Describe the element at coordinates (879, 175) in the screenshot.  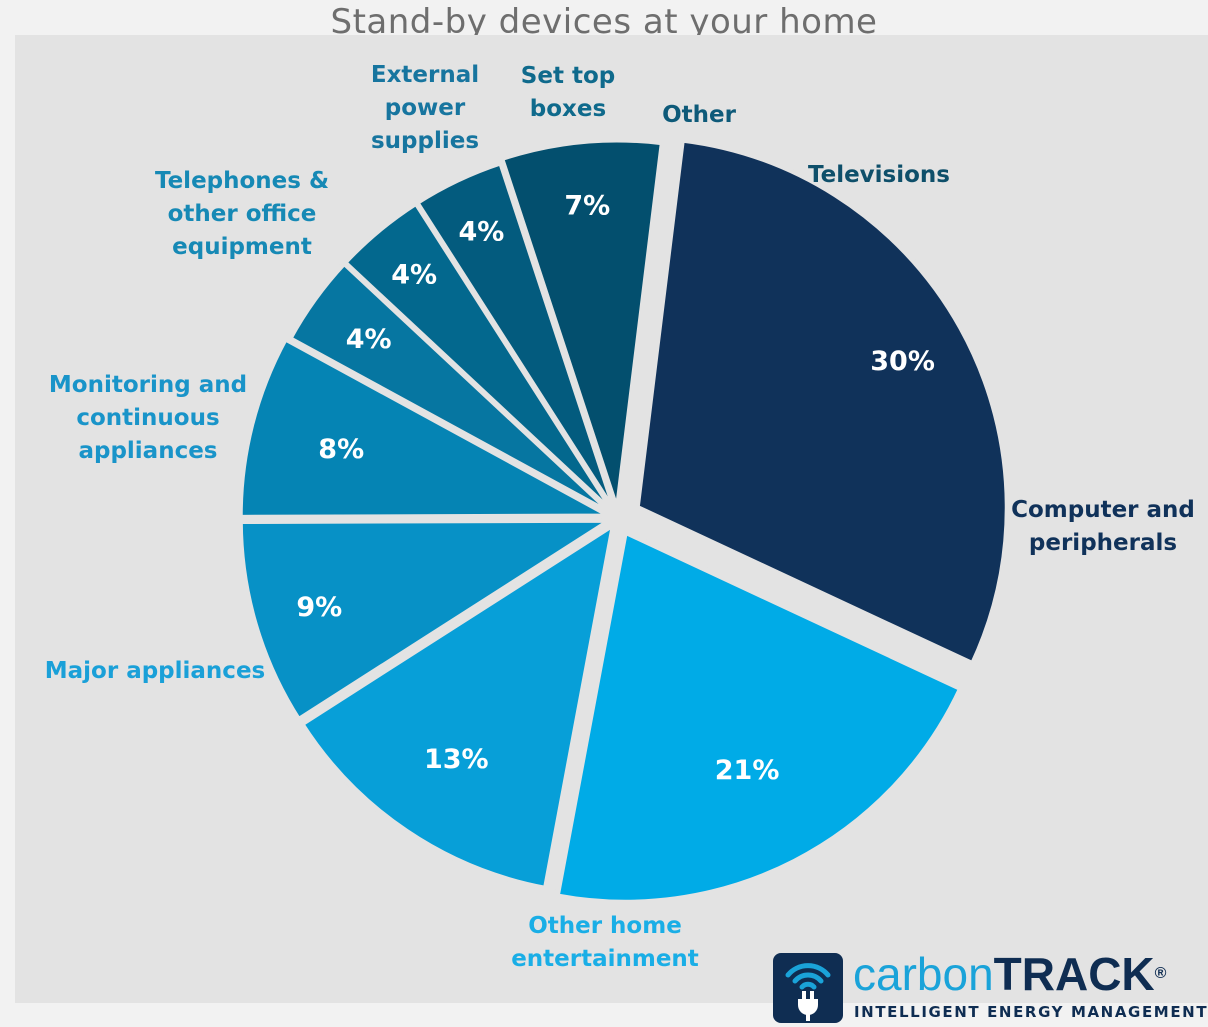
I see `slice-category-label: Televisions` at that location.